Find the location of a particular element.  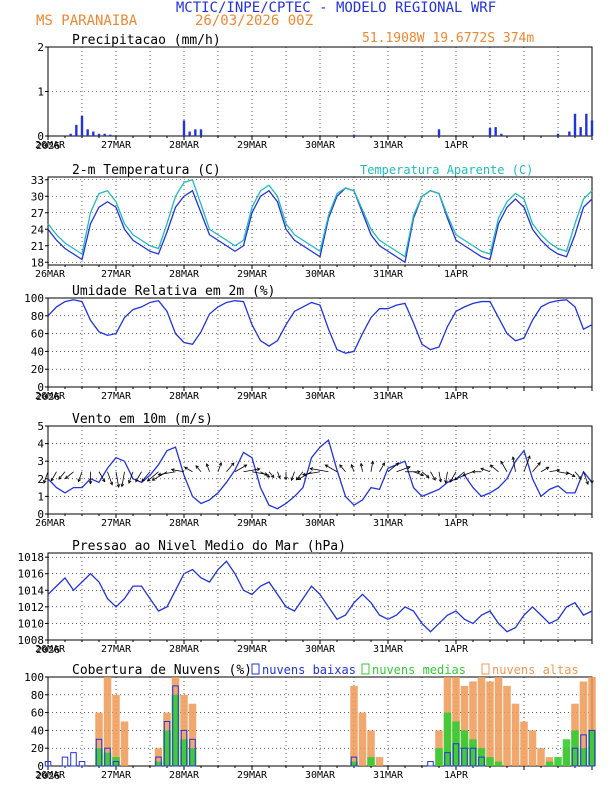

panel-frame is located at coordinates (320, 596).